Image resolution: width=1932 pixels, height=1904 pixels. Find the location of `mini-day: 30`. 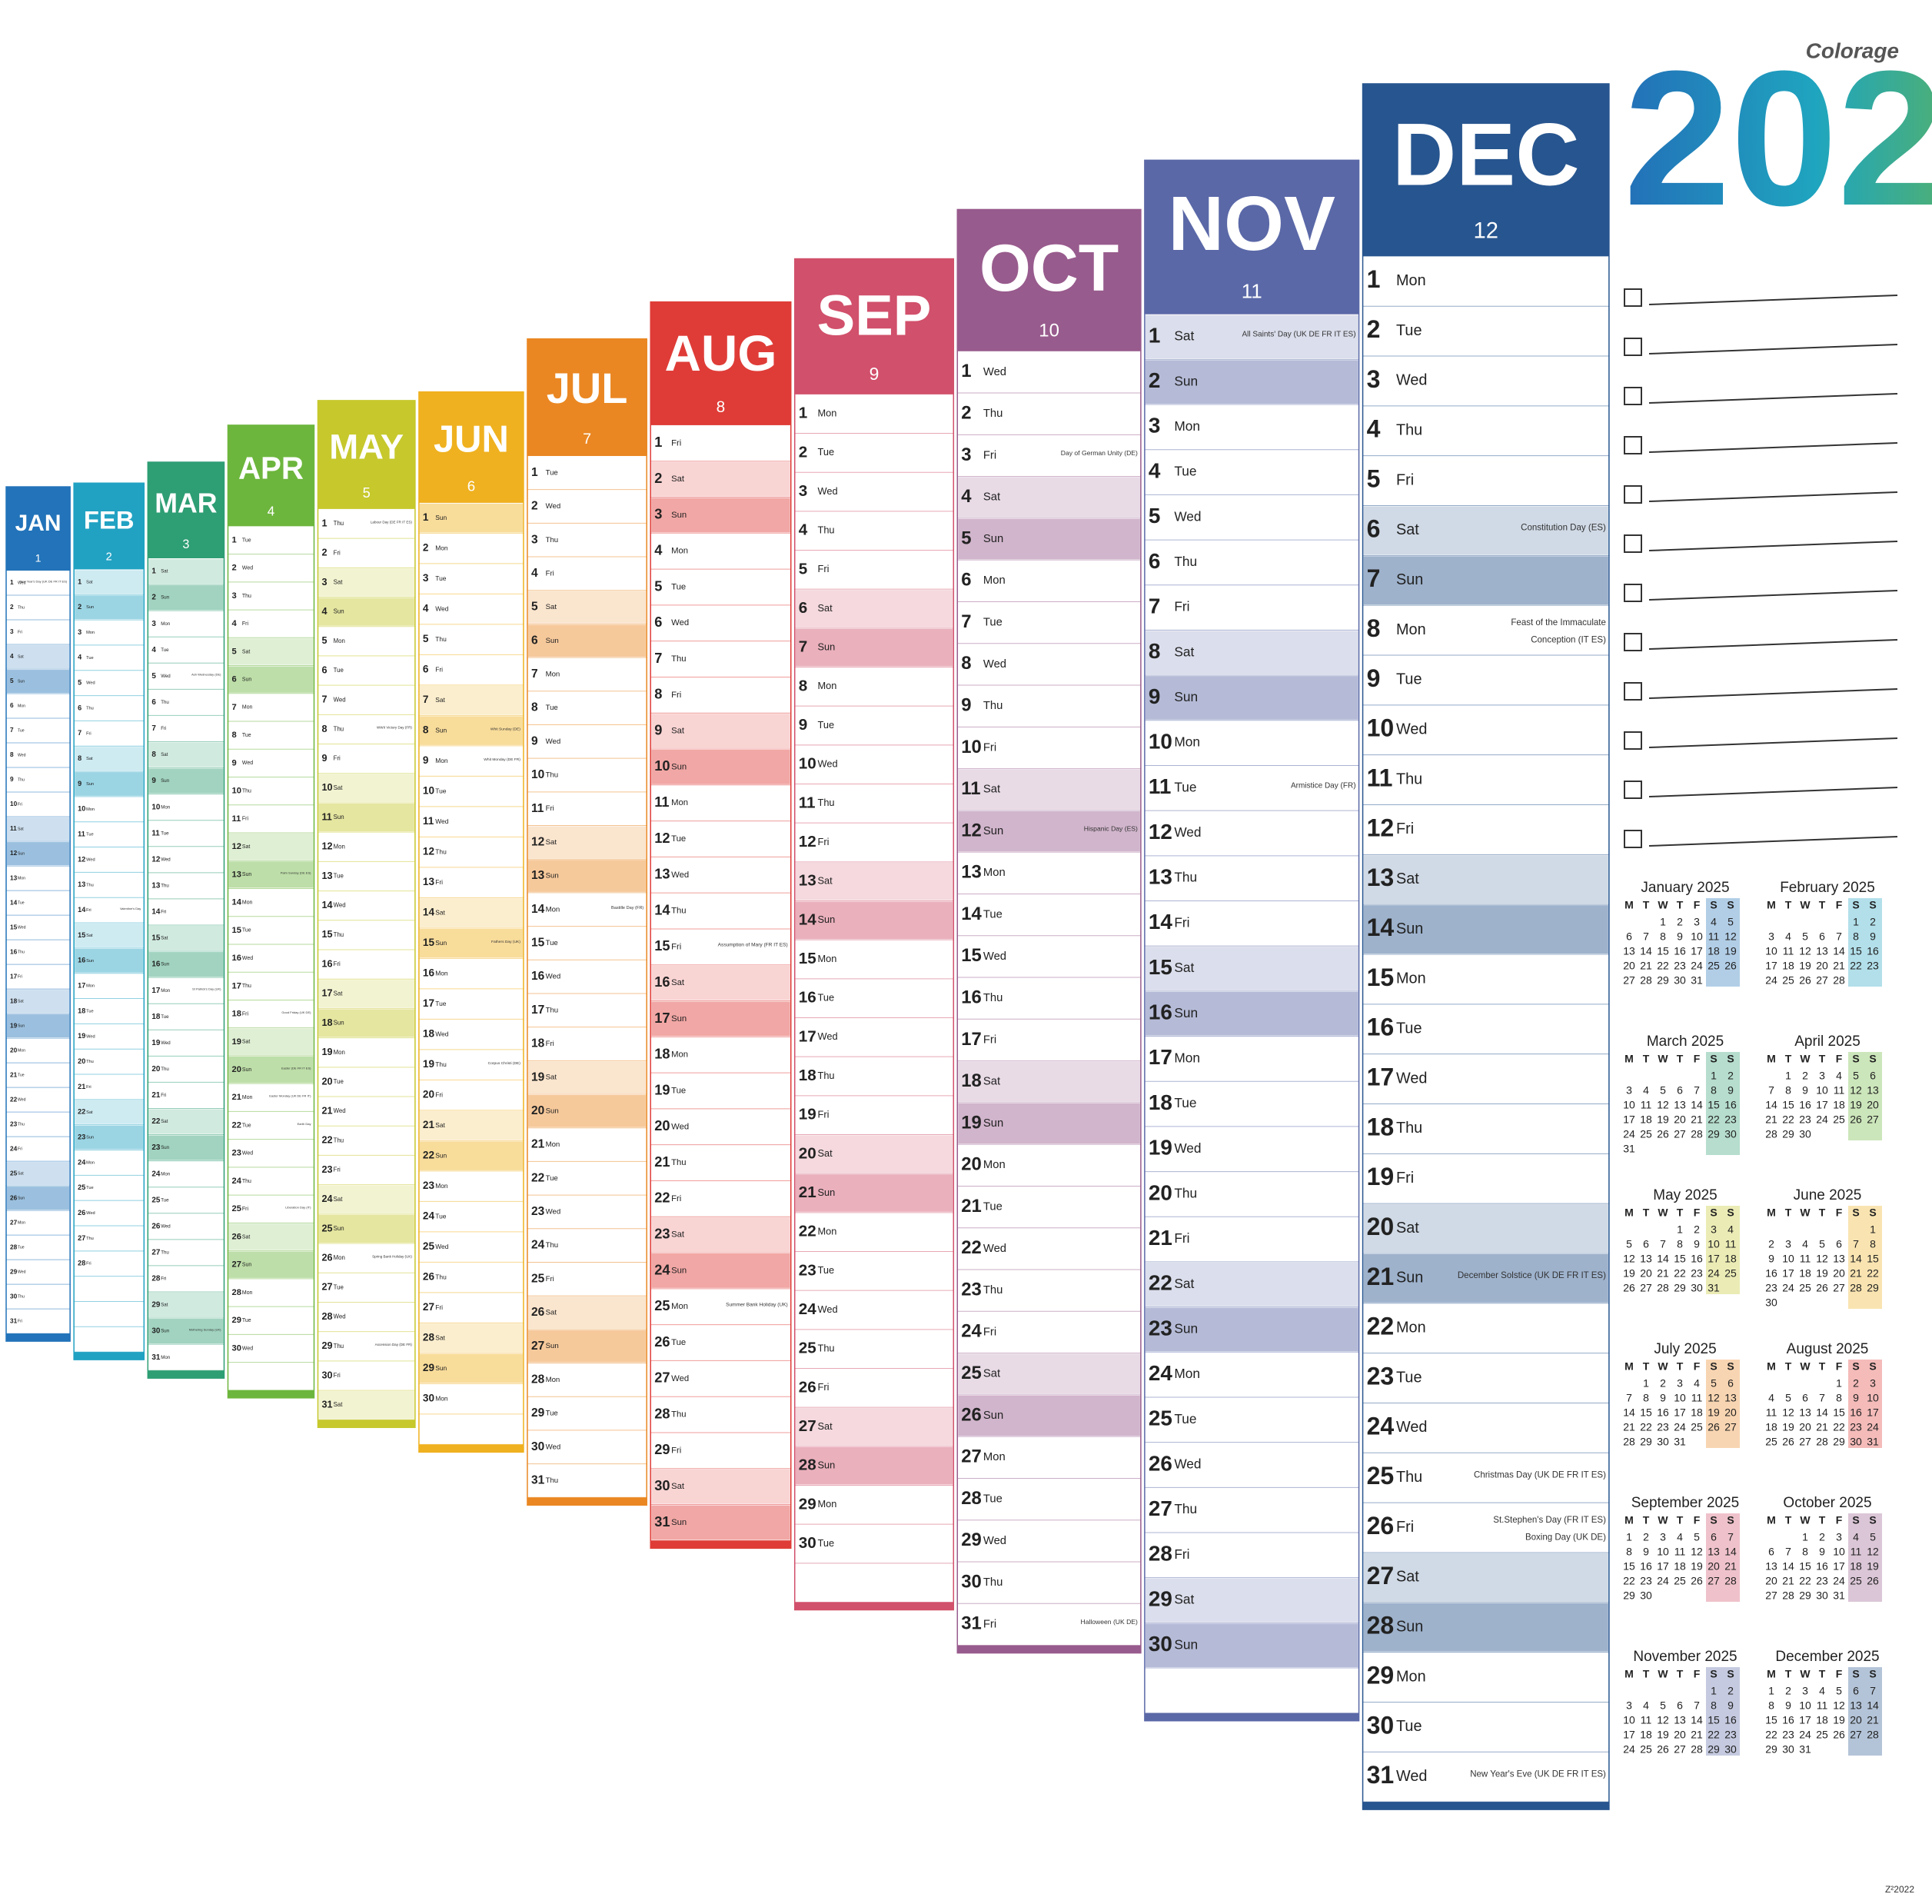

mini-day: 30 is located at coordinates (1663, 1442).